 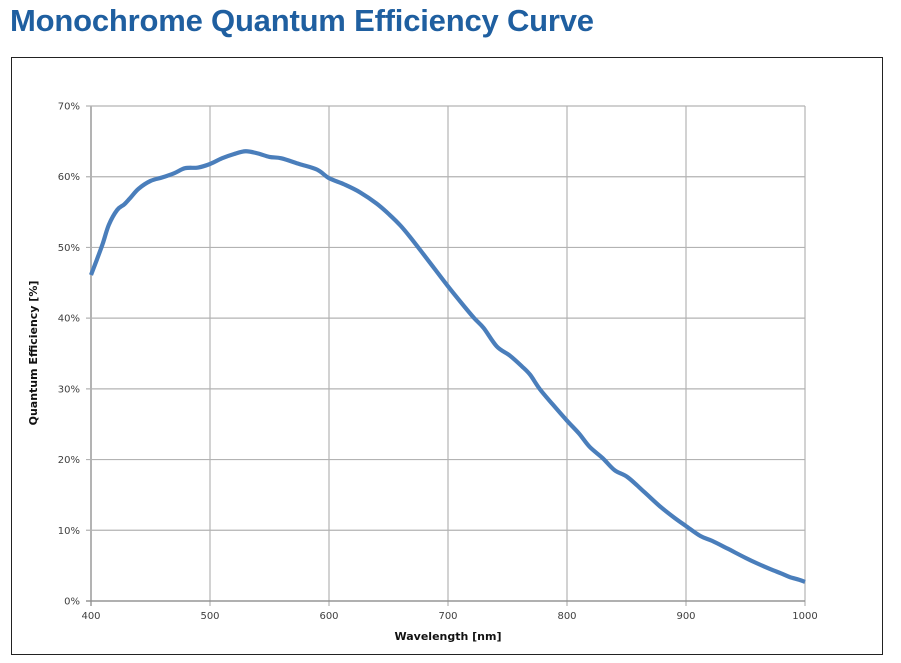 I want to click on y-tick-label: 60%, so click(x=69, y=177).